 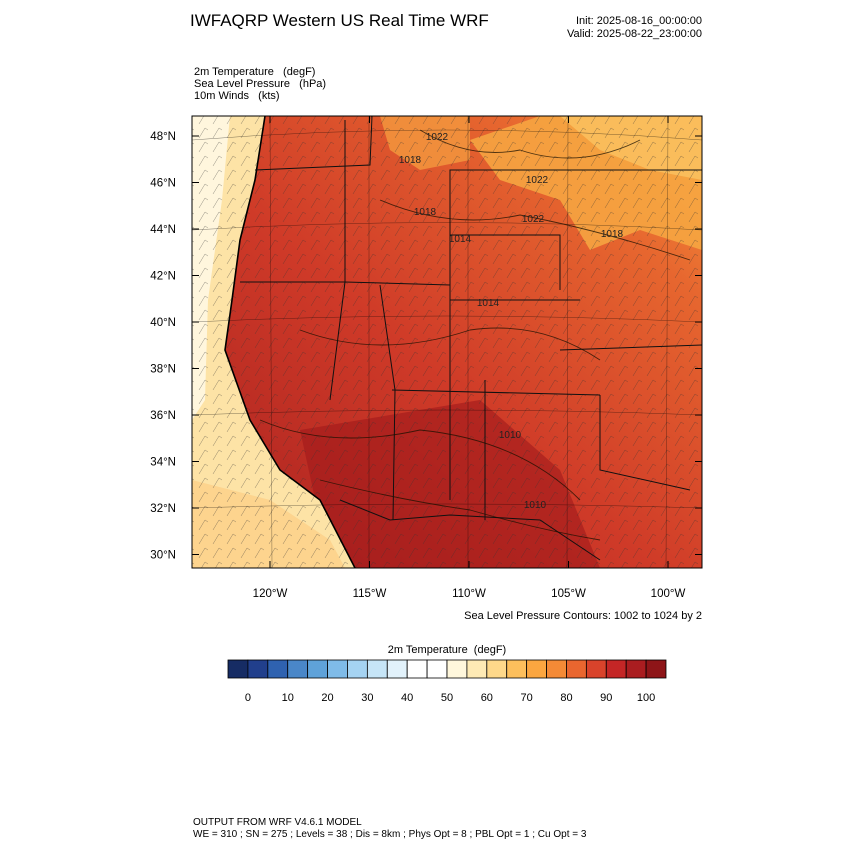 I want to click on colorbar-label: 80, so click(x=566, y=698).